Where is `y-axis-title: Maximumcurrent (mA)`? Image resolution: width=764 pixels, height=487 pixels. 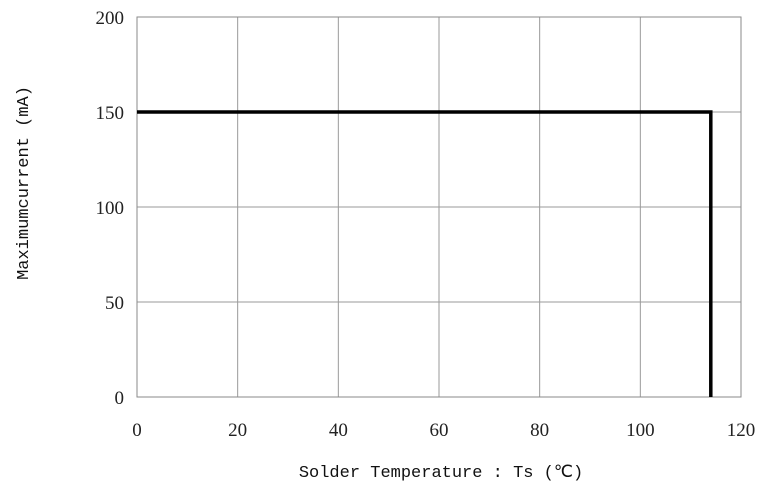
y-axis-title: Maximumcurrent (mA) is located at coordinates (24, 183).